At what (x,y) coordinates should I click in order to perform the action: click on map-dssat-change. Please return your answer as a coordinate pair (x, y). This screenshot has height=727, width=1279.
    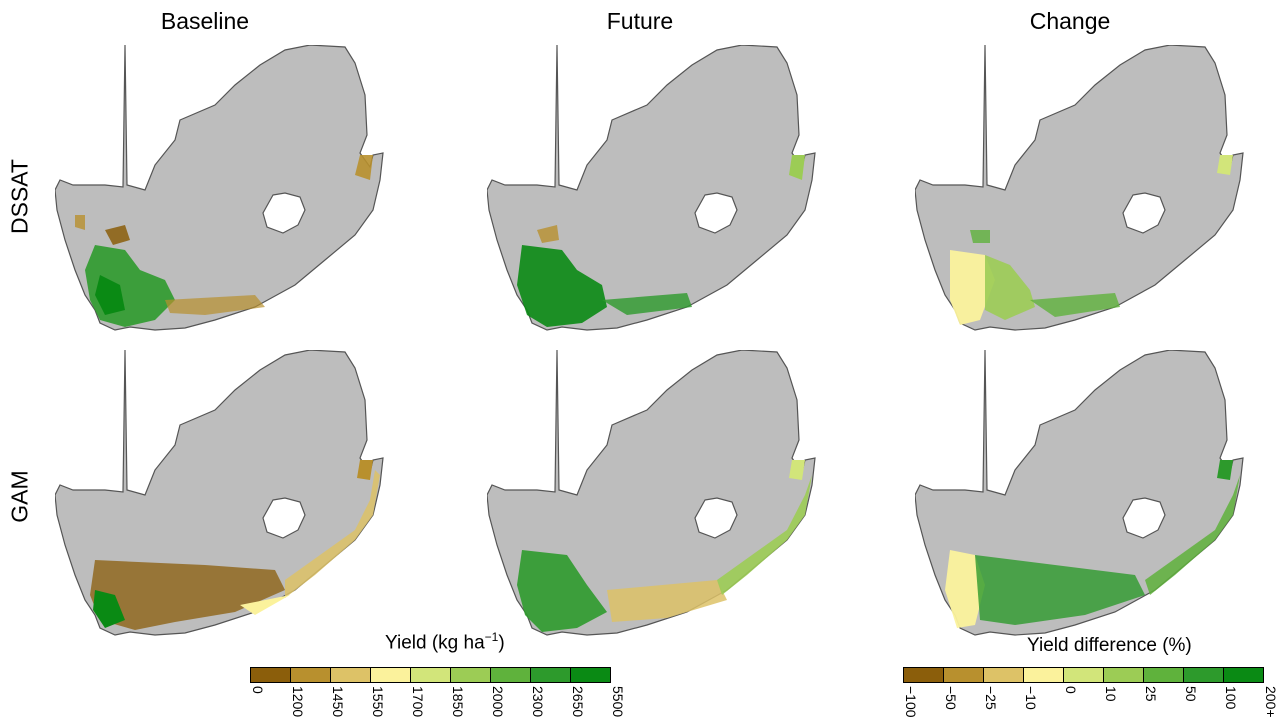
    Looking at the image, I should click on (1079, 188).